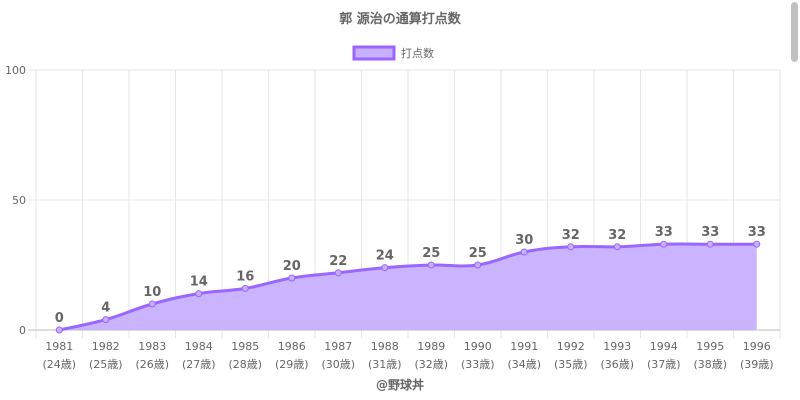 The width and height of the screenshot is (800, 400). What do you see at coordinates (152, 346) in the screenshot?
I see `x-tick-label: 1983` at bounding box center [152, 346].